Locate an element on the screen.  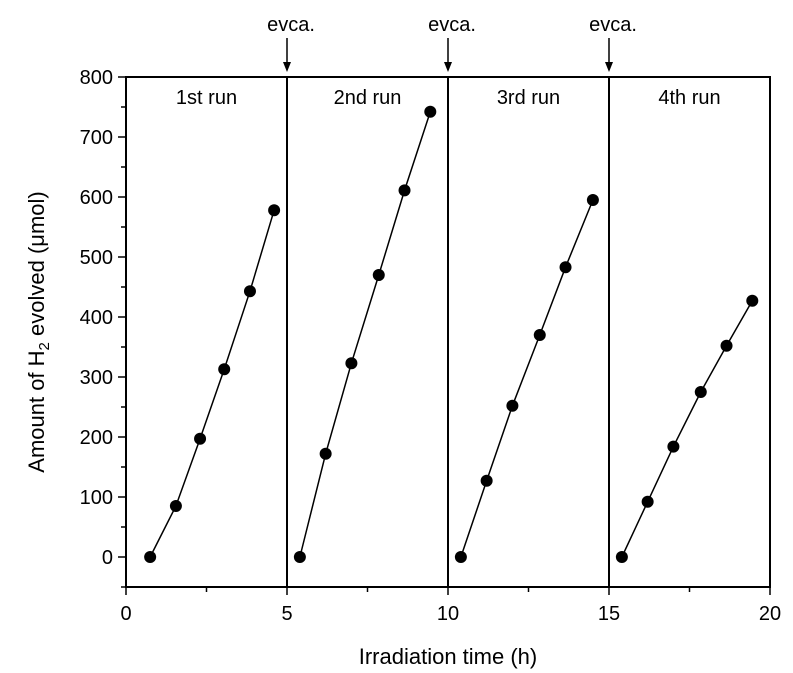
run-label: 2nd run is located at coordinates (368, 98).